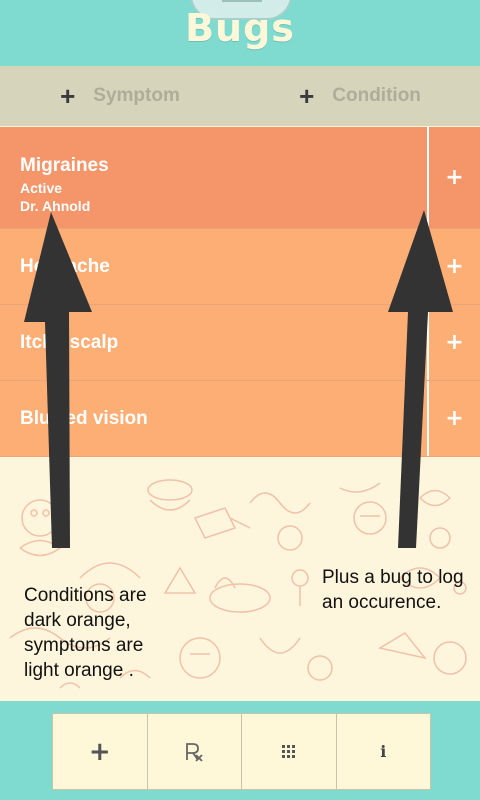  I want to click on add-bug-button: +, so click(100, 751).